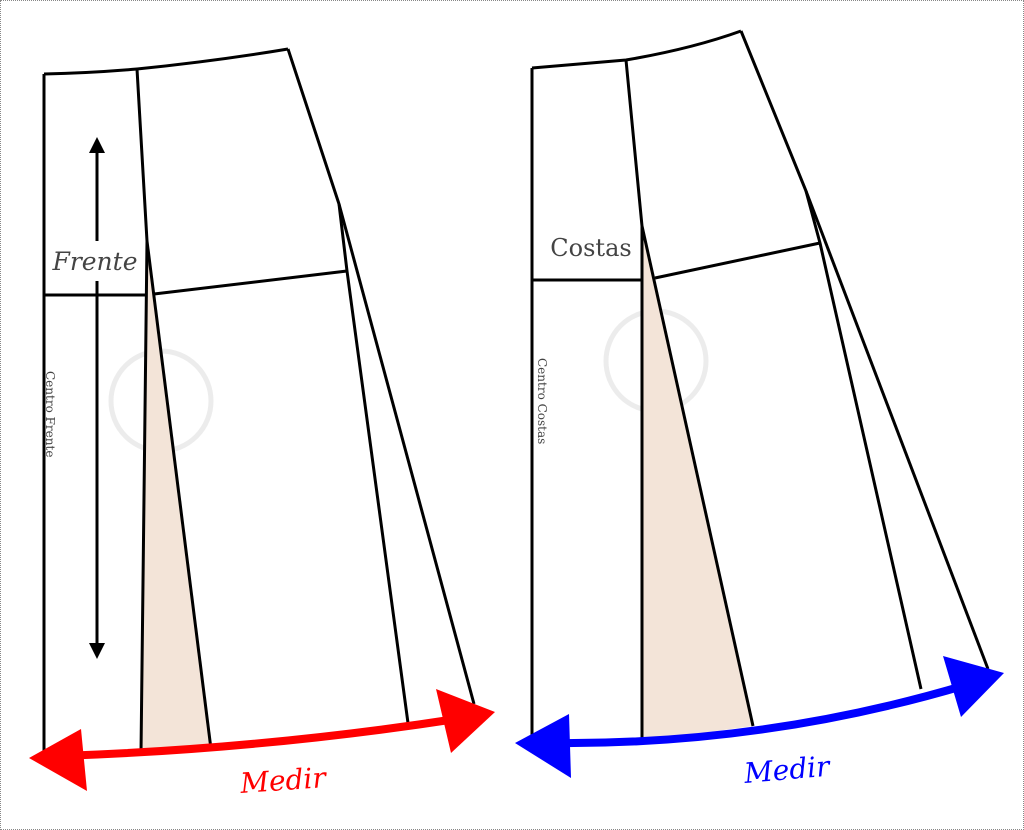  What do you see at coordinates (406, 454) in the screenshot?
I see `front-flare-line` at bounding box center [406, 454].